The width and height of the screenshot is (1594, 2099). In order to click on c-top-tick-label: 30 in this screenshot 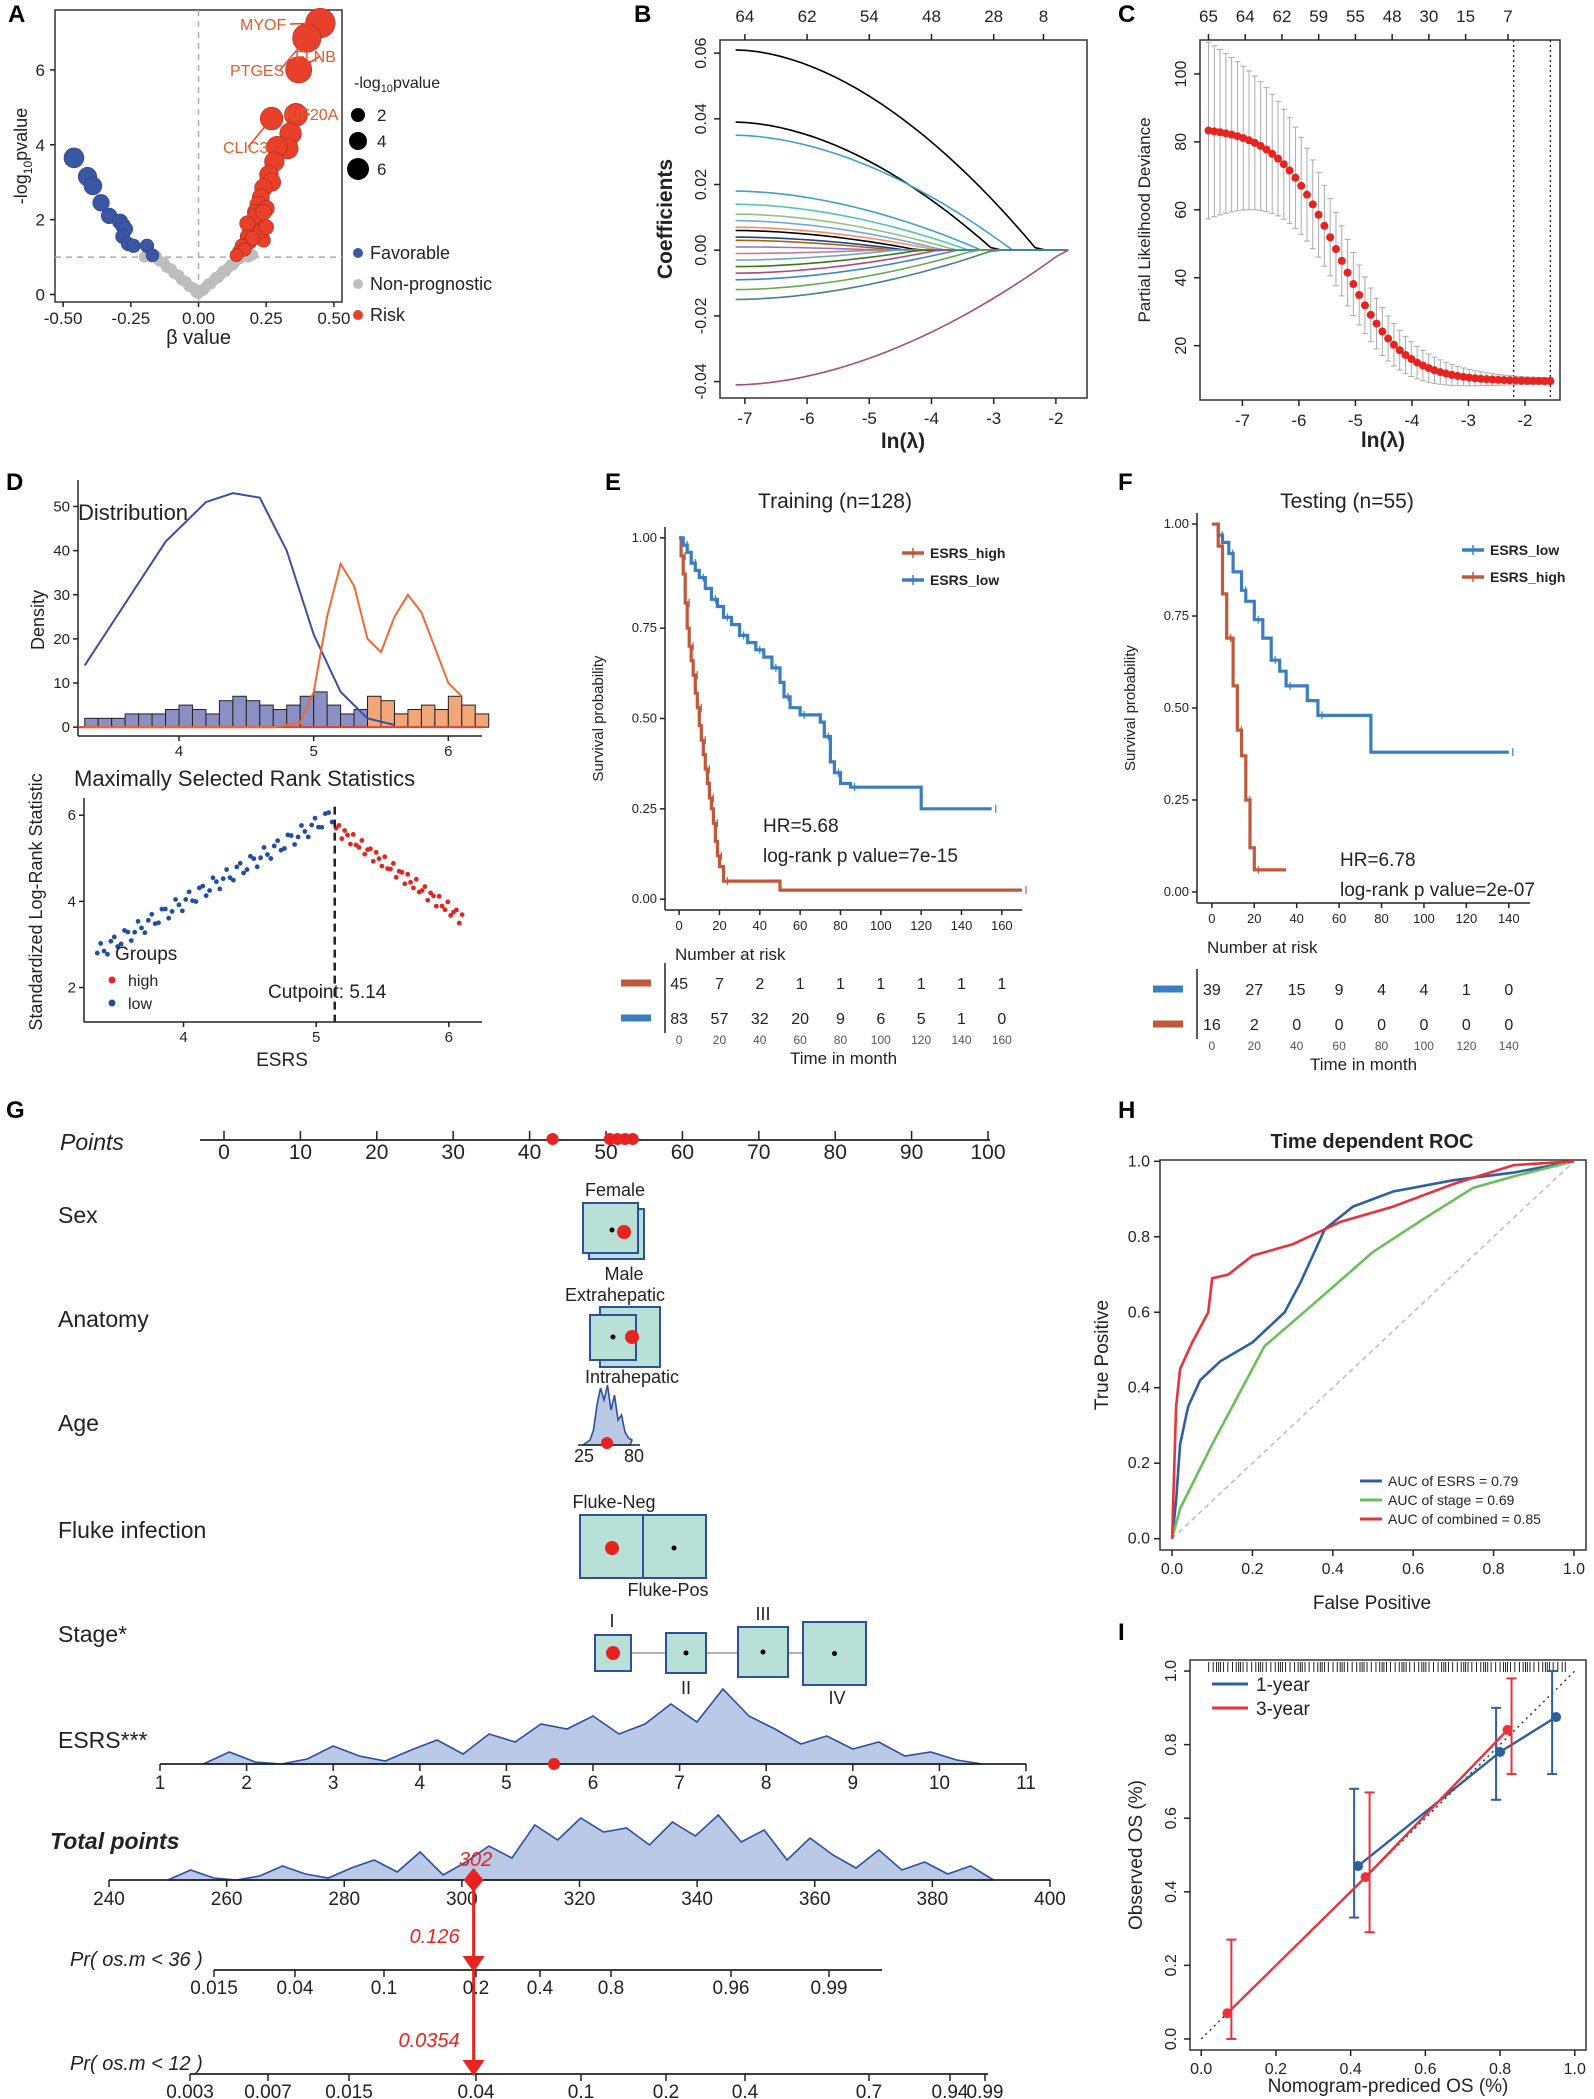, I will do `click(1428, 16)`.